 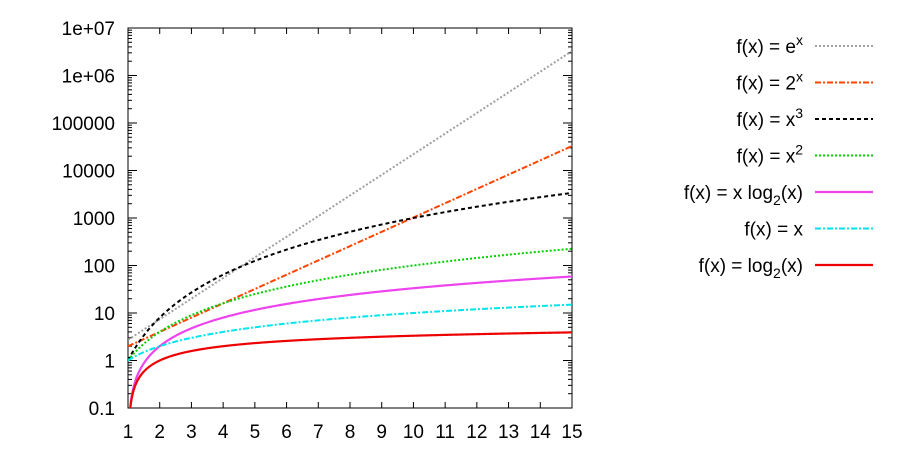 What do you see at coordinates (350, 432) in the screenshot?
I see `x-tick-label: 8` at bounding box center [350, 432].